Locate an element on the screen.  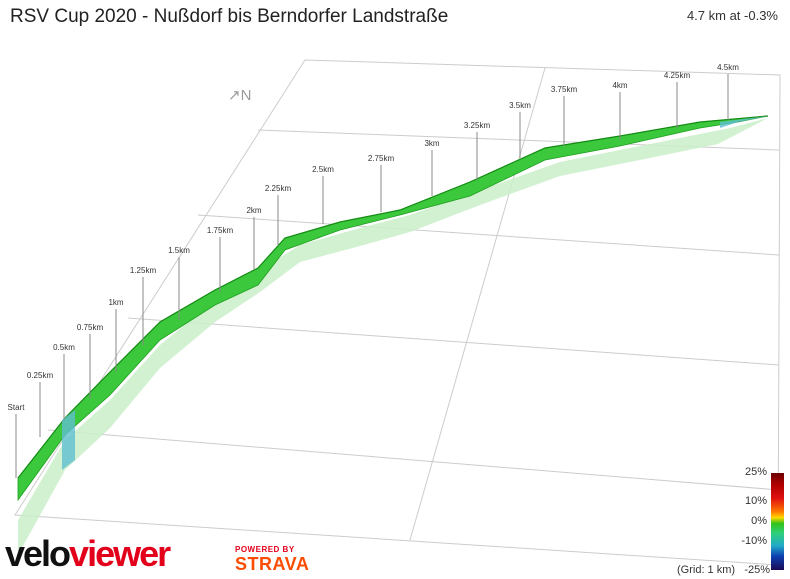
scale-label-min: -25% is located at coordinates (757, 570).